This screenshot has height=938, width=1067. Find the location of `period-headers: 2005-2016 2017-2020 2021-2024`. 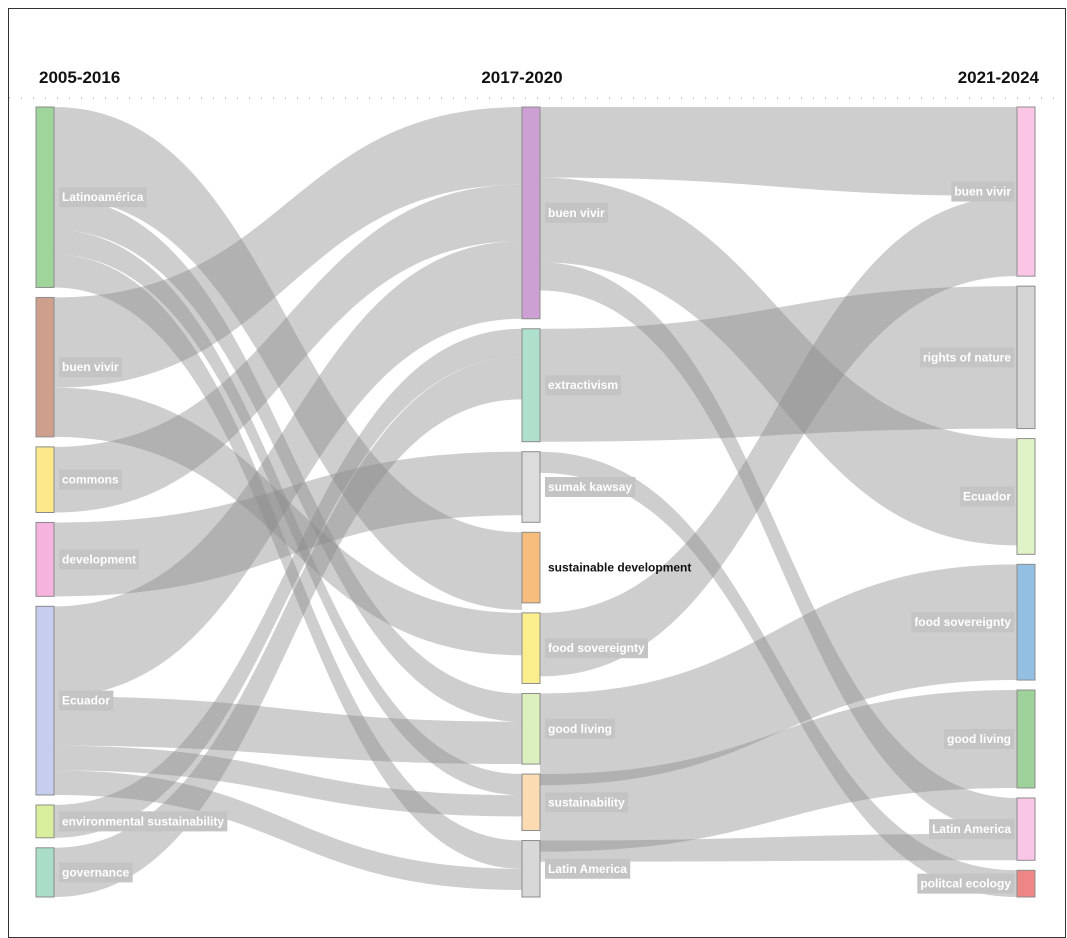

period-headers: 2005-2016 2017-2020 2021-2024 is located at coordinates (539, 77).